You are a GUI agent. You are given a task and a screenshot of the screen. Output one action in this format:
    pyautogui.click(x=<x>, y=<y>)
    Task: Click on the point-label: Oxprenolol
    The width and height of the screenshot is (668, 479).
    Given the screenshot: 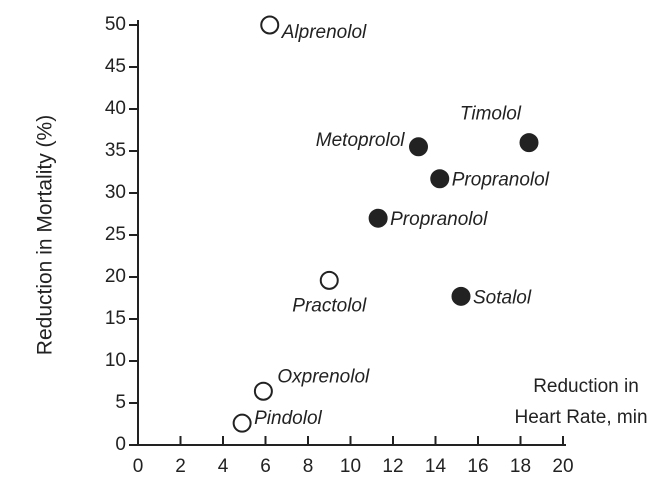 What is the action you would take?
    pyautogui.click(x=323, y=376)
    